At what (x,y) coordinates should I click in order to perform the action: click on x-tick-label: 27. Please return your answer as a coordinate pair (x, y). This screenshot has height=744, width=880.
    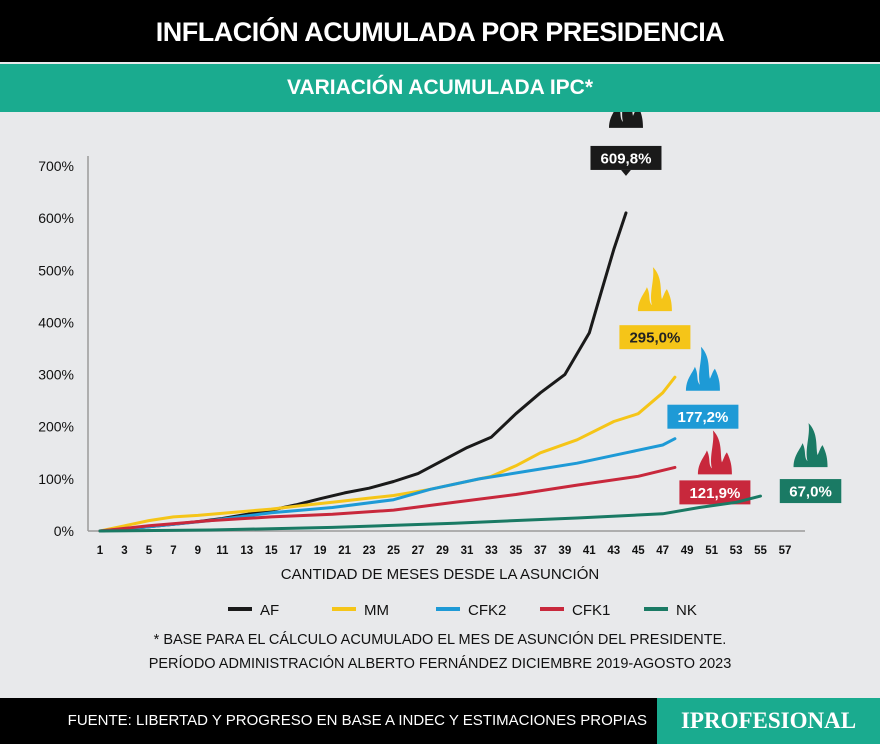
    Looking at the image, I should click on (418, 551).